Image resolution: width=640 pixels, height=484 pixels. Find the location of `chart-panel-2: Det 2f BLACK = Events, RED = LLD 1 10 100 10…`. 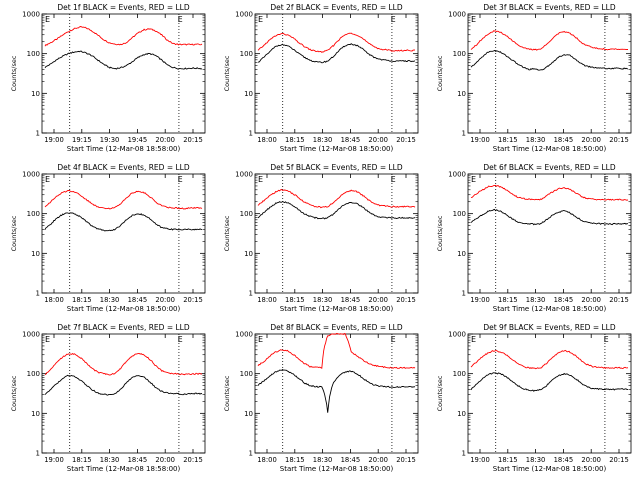

chart-panel-2: Det 2f BLACK = Events, RED = LLD 1 10 100 10… is located at coordinates (319, 80).